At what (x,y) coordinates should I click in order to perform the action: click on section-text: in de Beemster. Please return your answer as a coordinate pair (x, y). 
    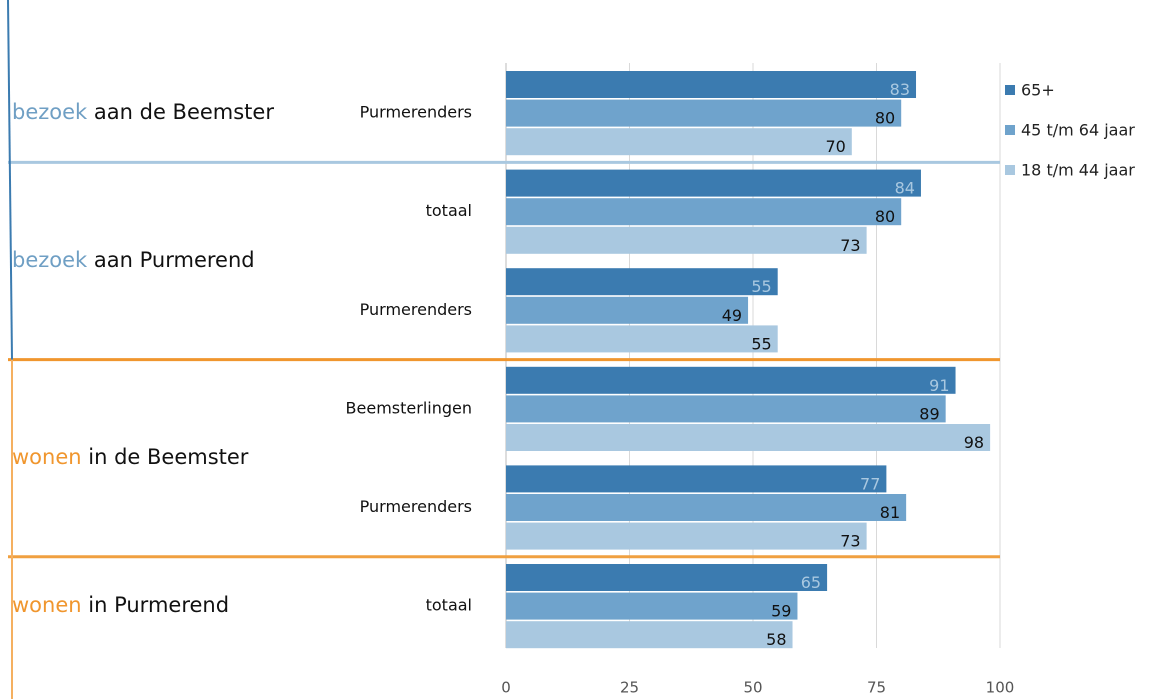
    Looking at the image, I should click on (168, 457).